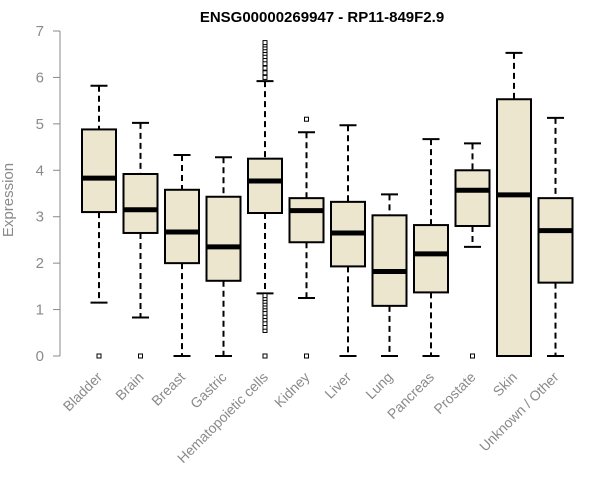 Image resolution: width=600 pixels, height=500 pixels. Describe the element at coordinates (454, 393) in the screenshot. I see `x-tick-label: Prostate` at that location.